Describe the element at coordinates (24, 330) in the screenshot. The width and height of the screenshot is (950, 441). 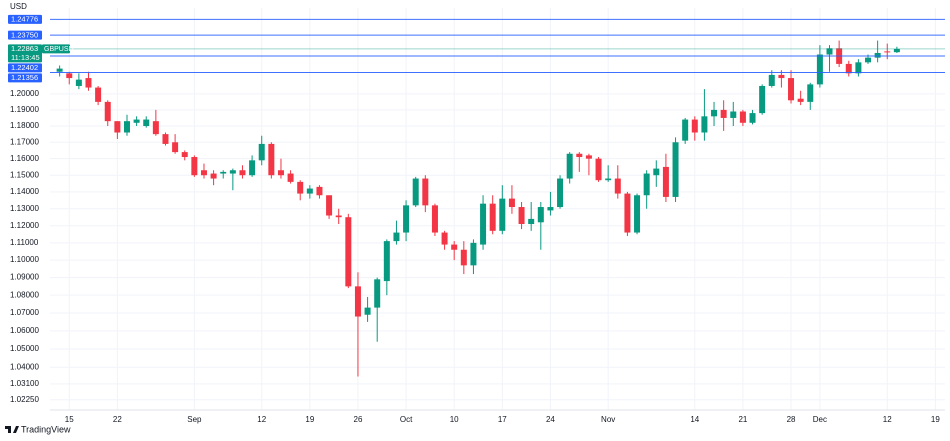
I see `y-tick-label: 1.06000` at that location.